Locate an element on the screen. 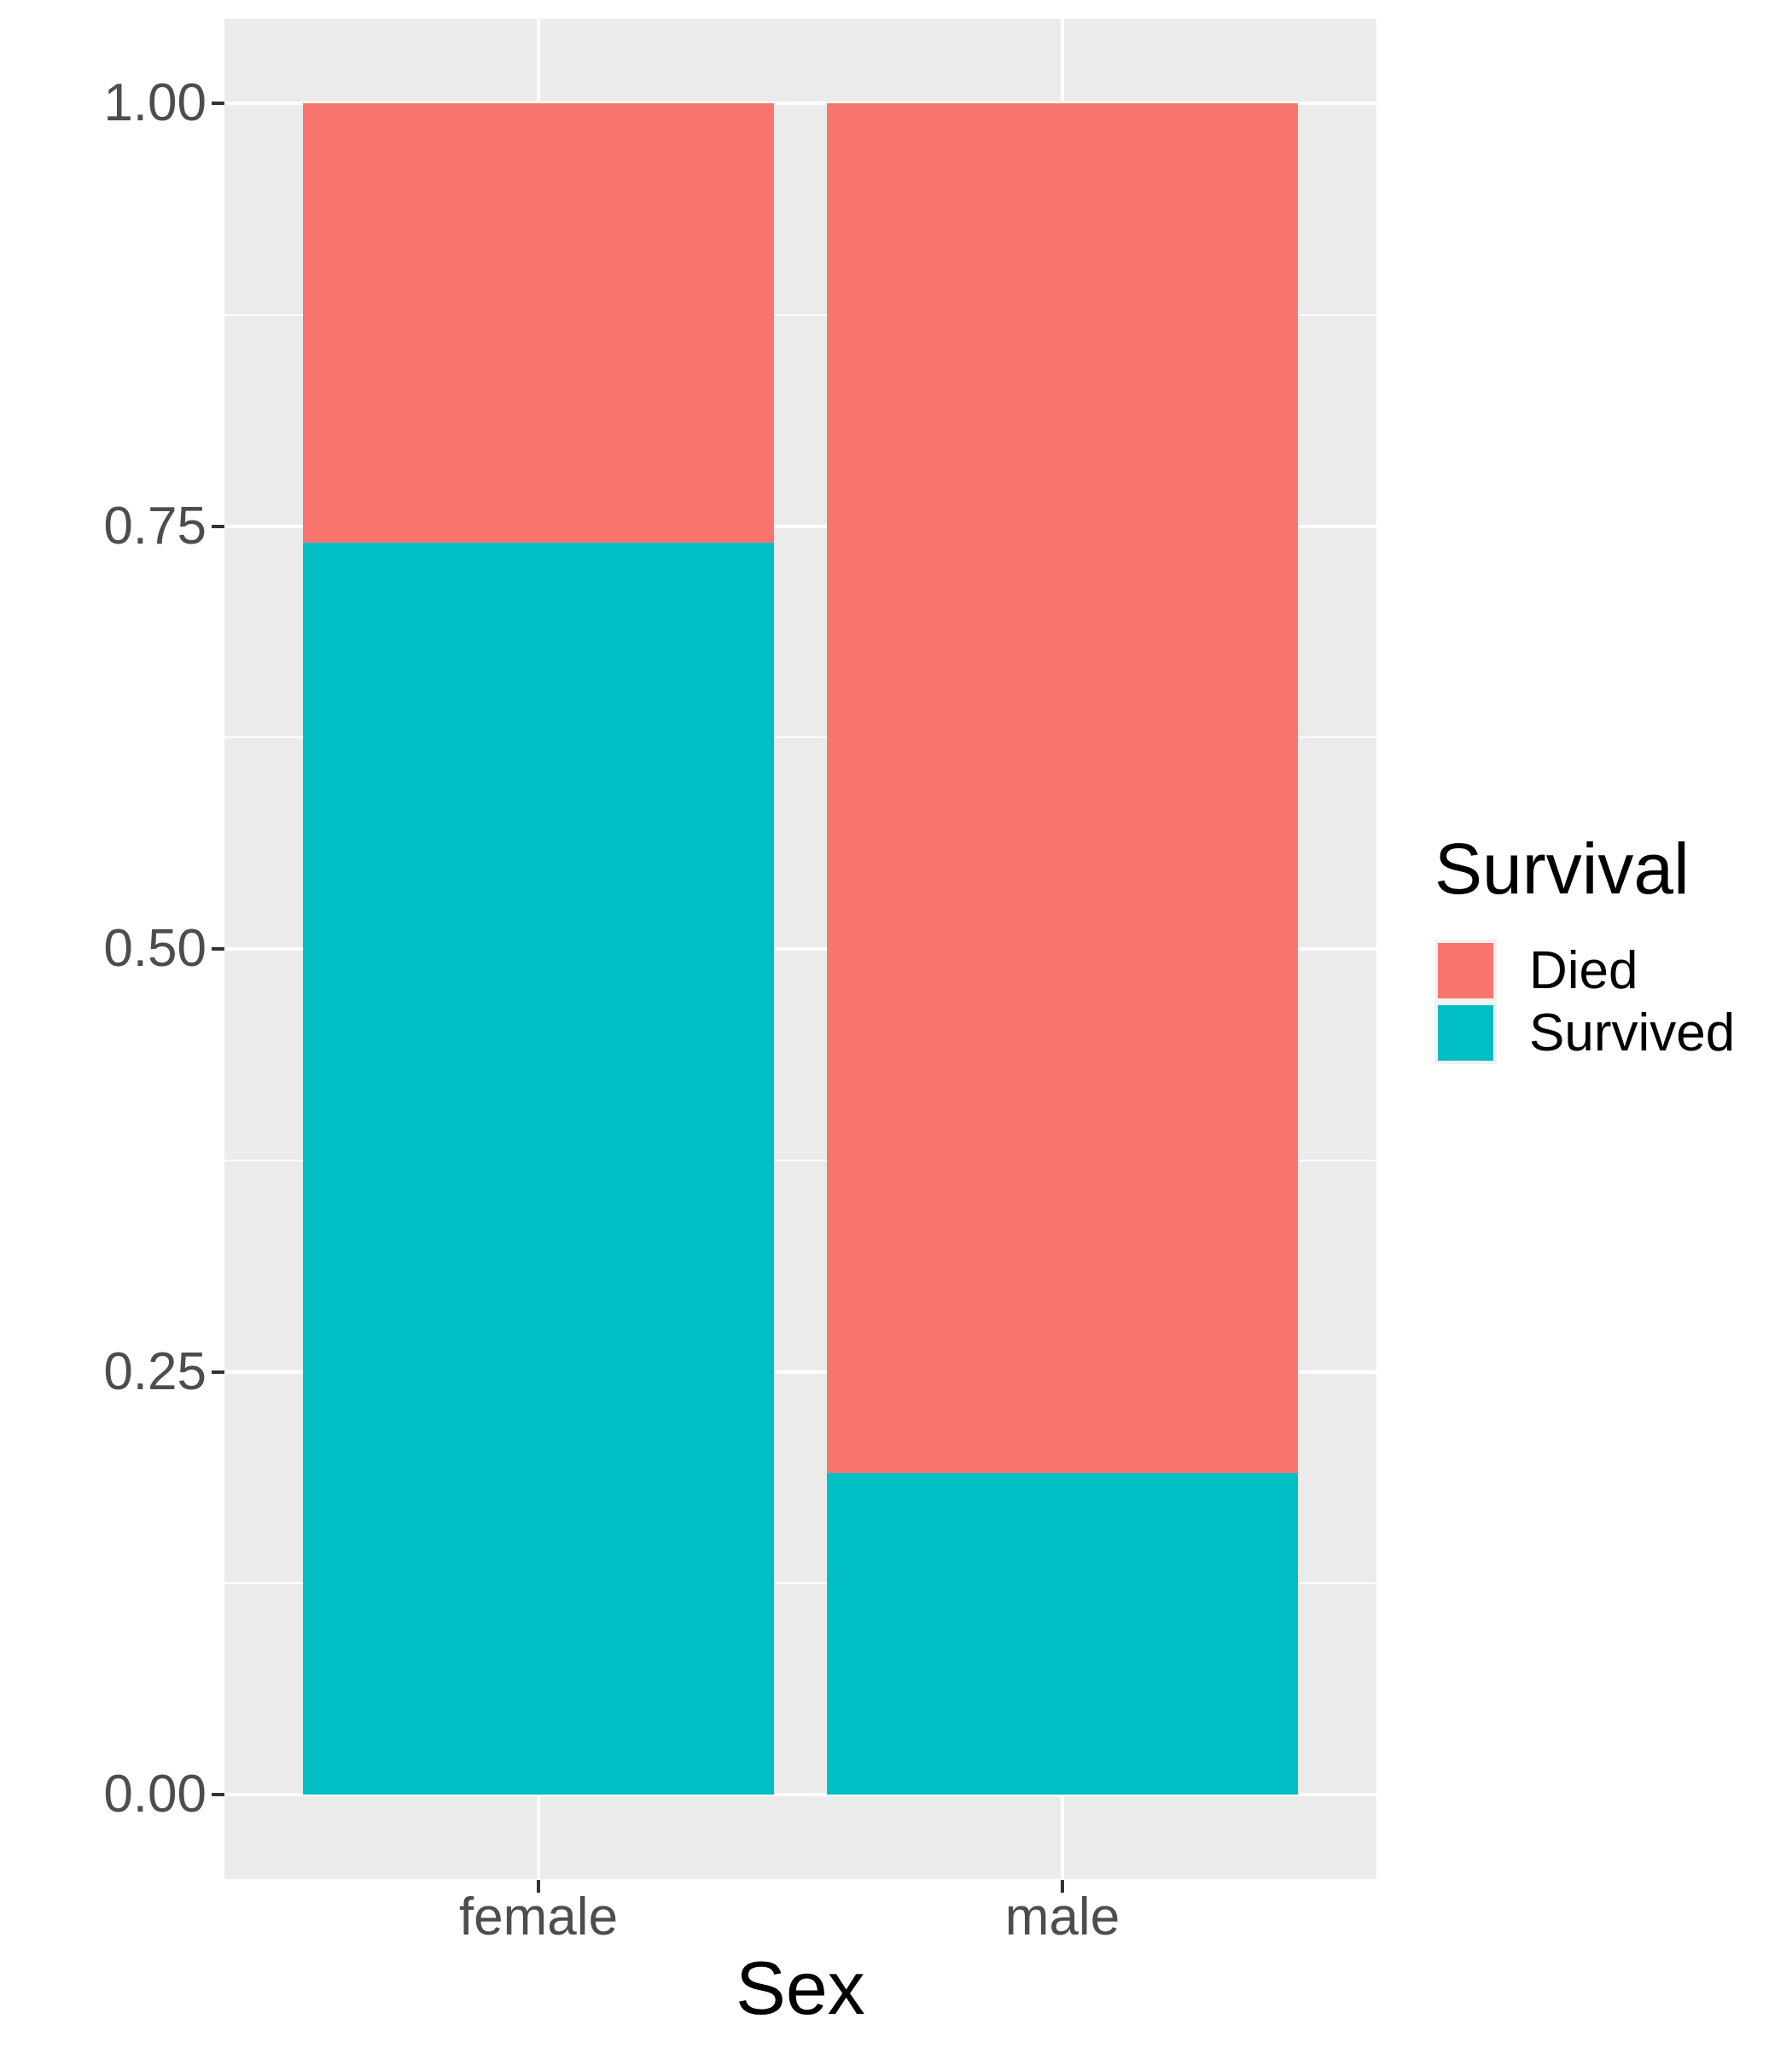  y-tick-label: 1.00 is located at coordinates (155, 102).